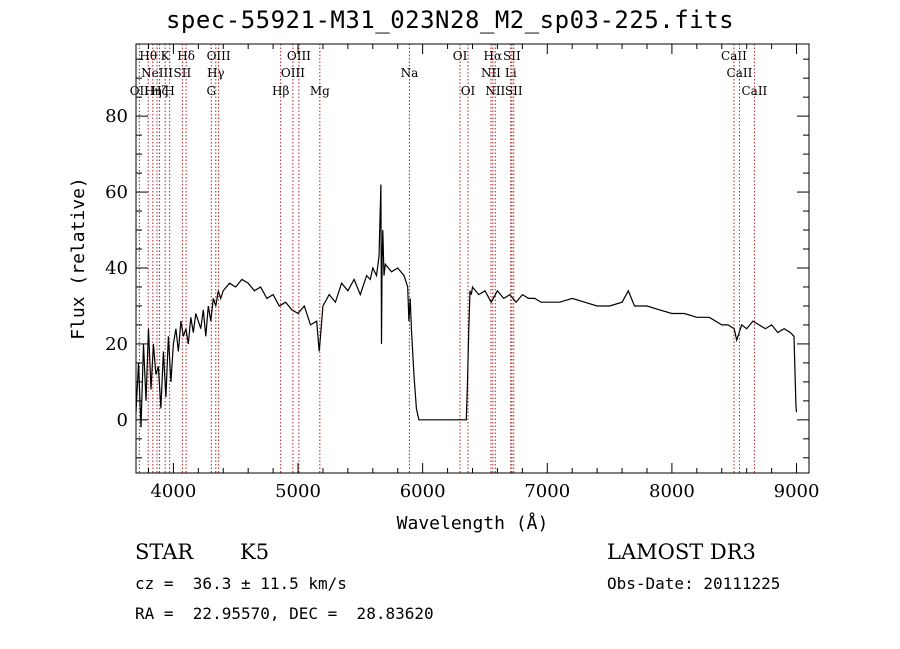 The height and width of the screenshot is (649, 900). I want to click on x-tick-label: 4000, so click(173, 491).